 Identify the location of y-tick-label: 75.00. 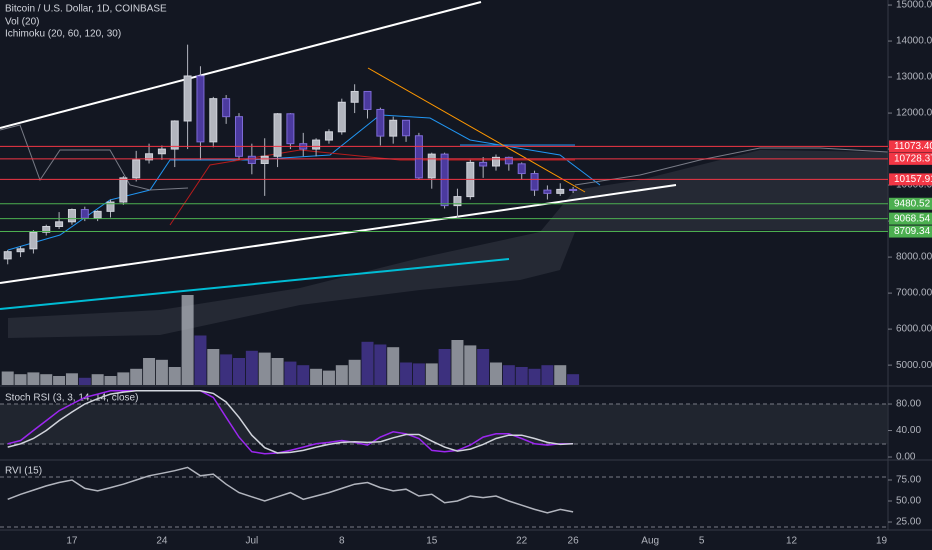
(908, 480).